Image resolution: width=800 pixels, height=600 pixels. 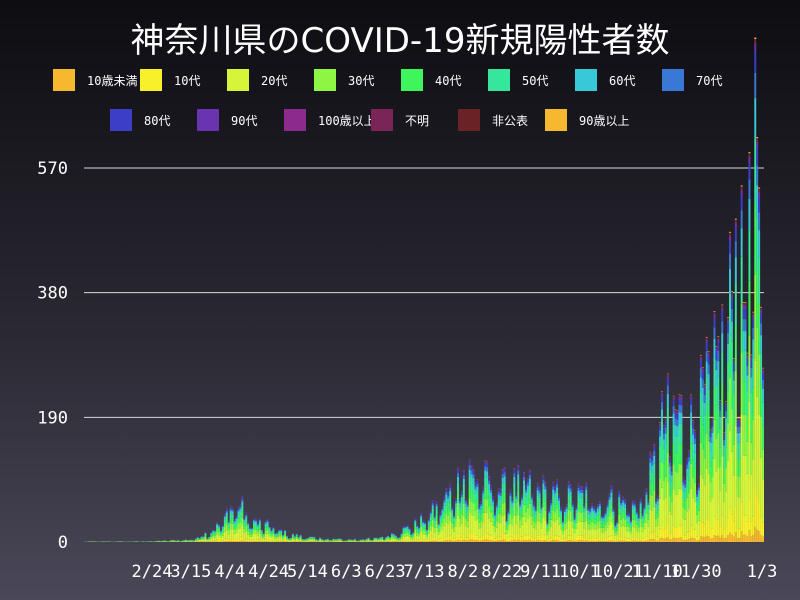 I want to click on bar-day-339-s0, so click(x=743, y=538).